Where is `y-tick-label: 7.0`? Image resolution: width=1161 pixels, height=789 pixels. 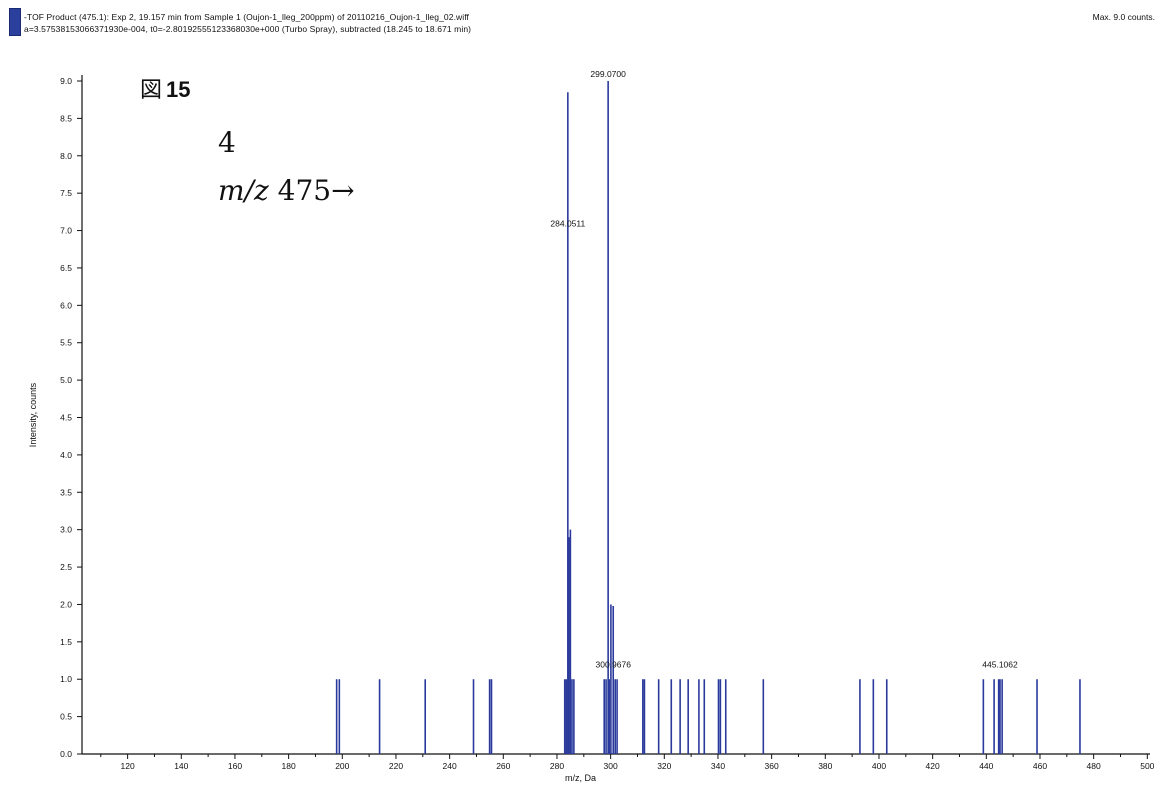
y-tick-label: 7.0 is located at coordinates (66, 231).